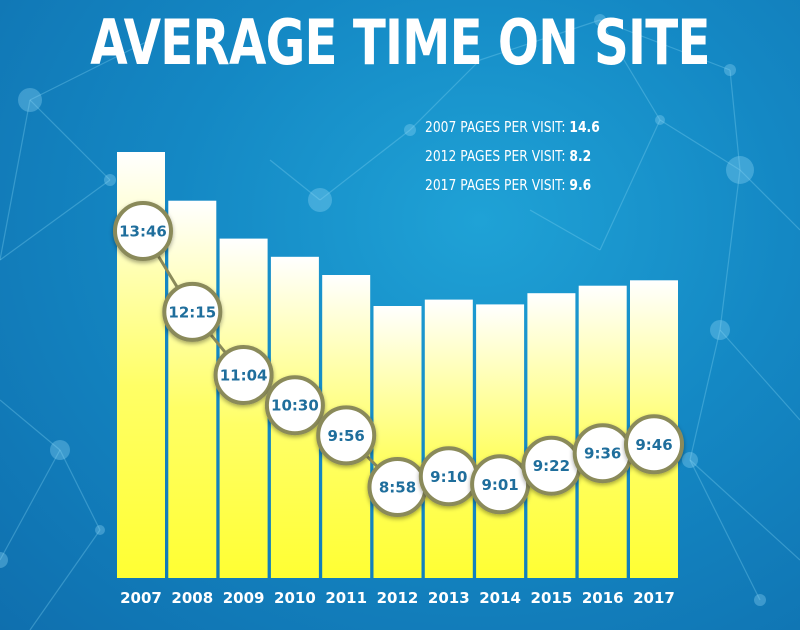  I want to click on stat-2007-value: 14.6, so click(584, 127).